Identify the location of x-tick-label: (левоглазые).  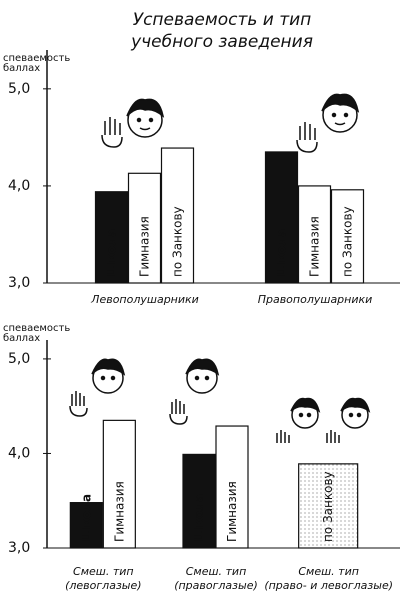
(103, 585).